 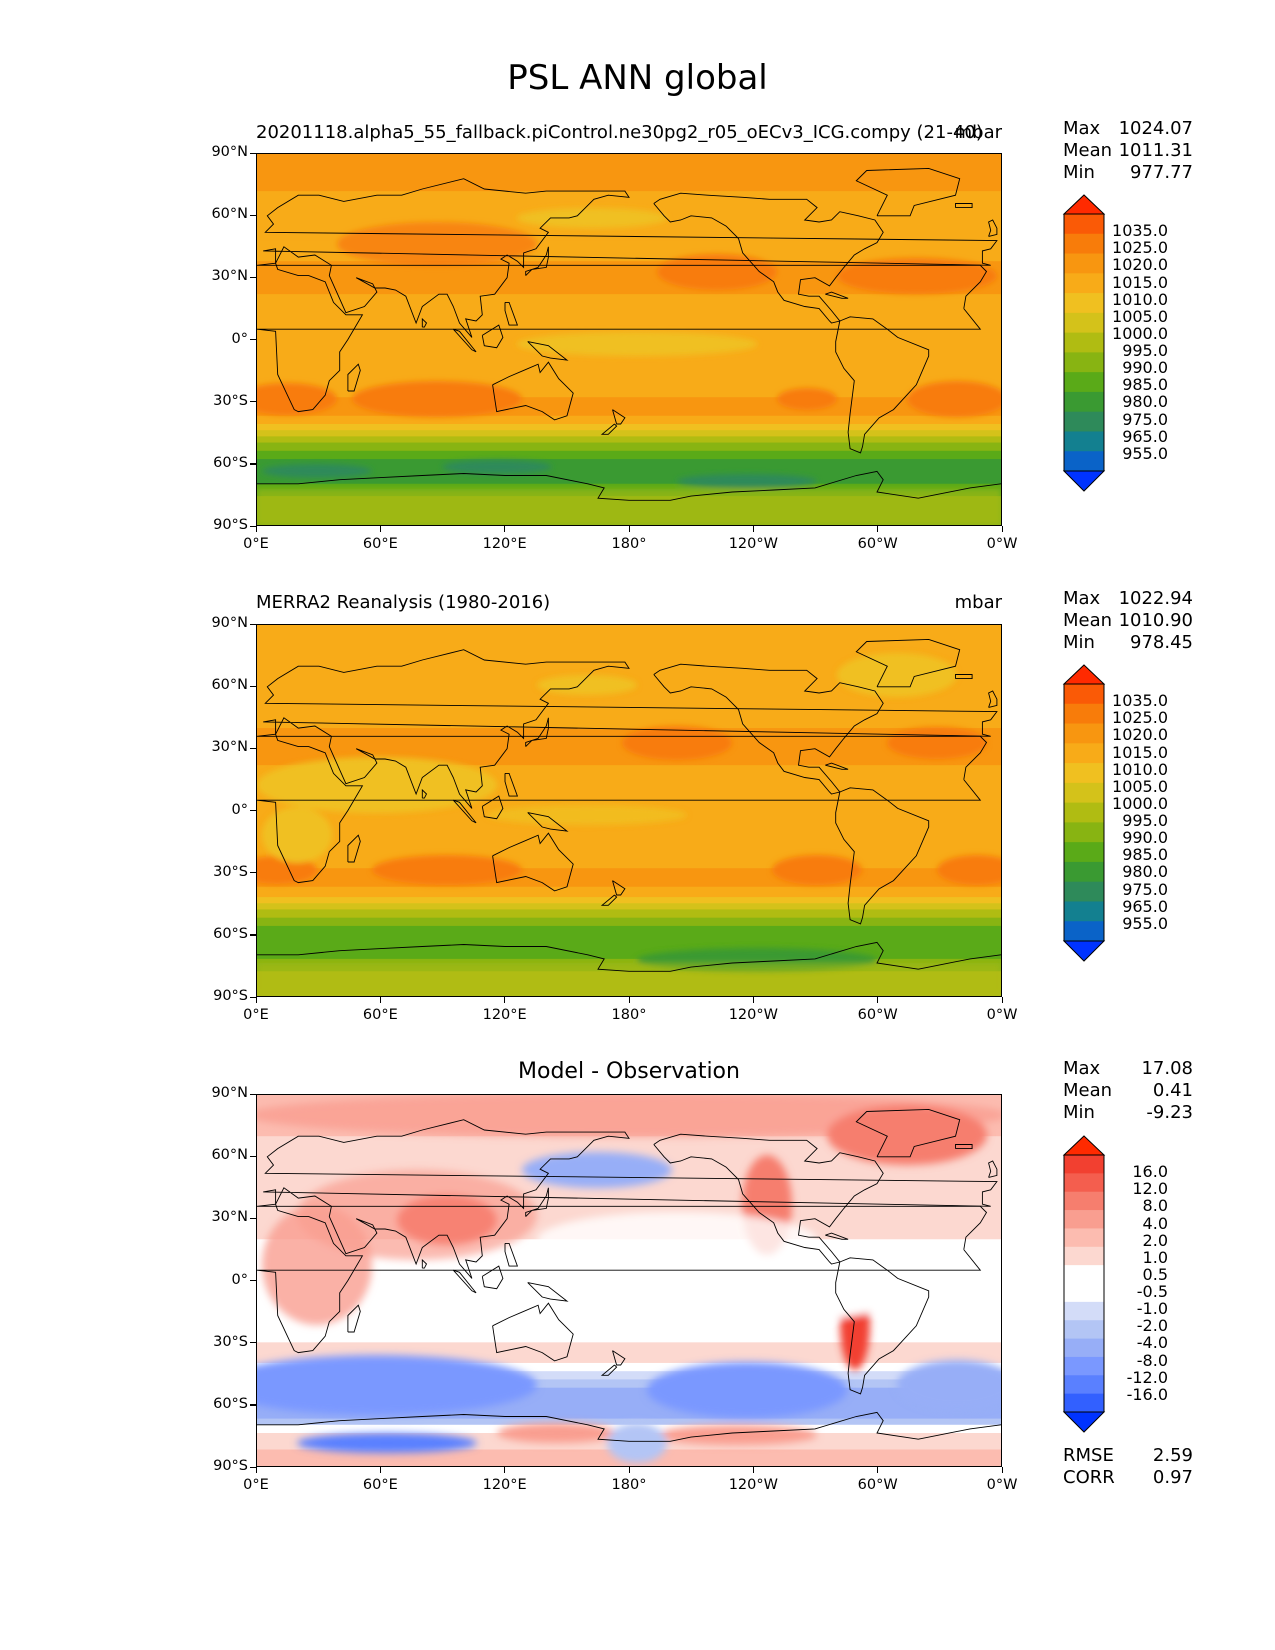 I want to click on x-tick-label: 60°E, so click(x=380, y=544).